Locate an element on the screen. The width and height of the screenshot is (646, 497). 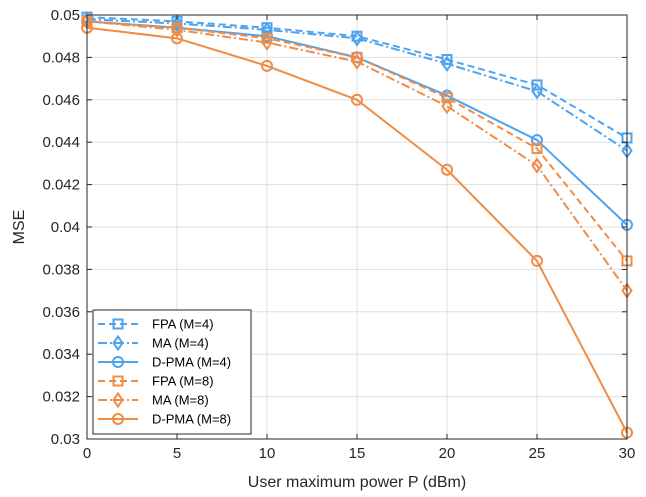
x-tick-labels: 0 5 10 15 20 25 30 is located at coordinates (359, 453).